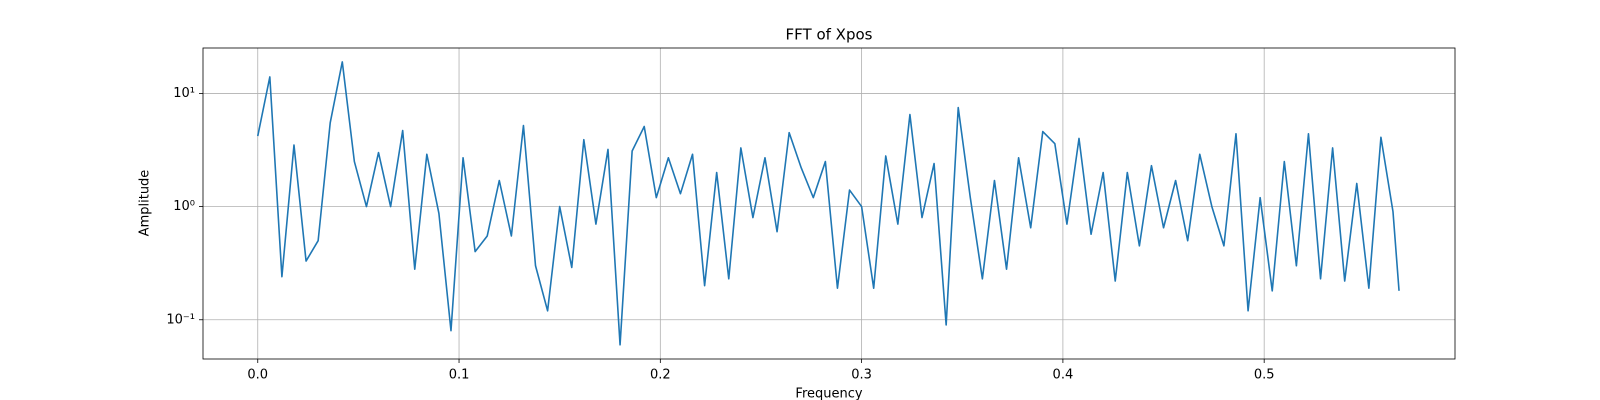  Describe the element at coordinates (861, 375) in the screenshot. I see `x-tick-label: 0.3` at that location.